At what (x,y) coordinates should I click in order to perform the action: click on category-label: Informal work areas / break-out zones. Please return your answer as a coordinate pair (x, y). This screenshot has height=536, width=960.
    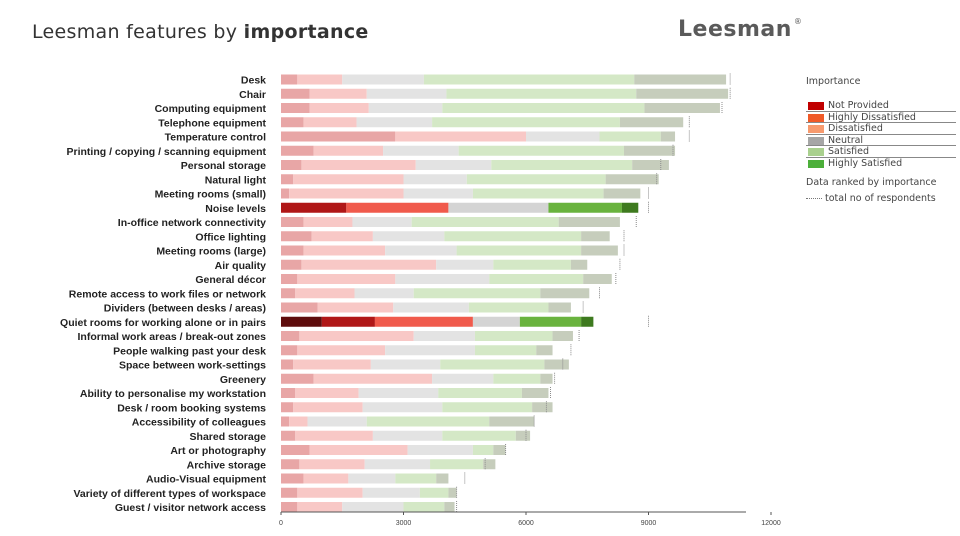
    Looking at the image, I should click on (172, 337).